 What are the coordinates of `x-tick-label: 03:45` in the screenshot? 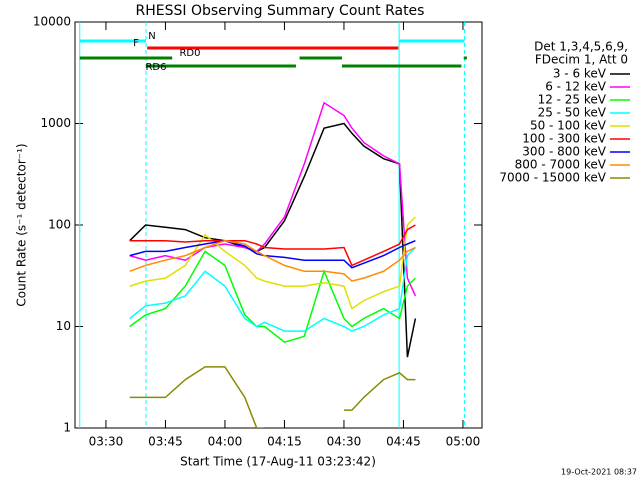 It's located at (165, 442).